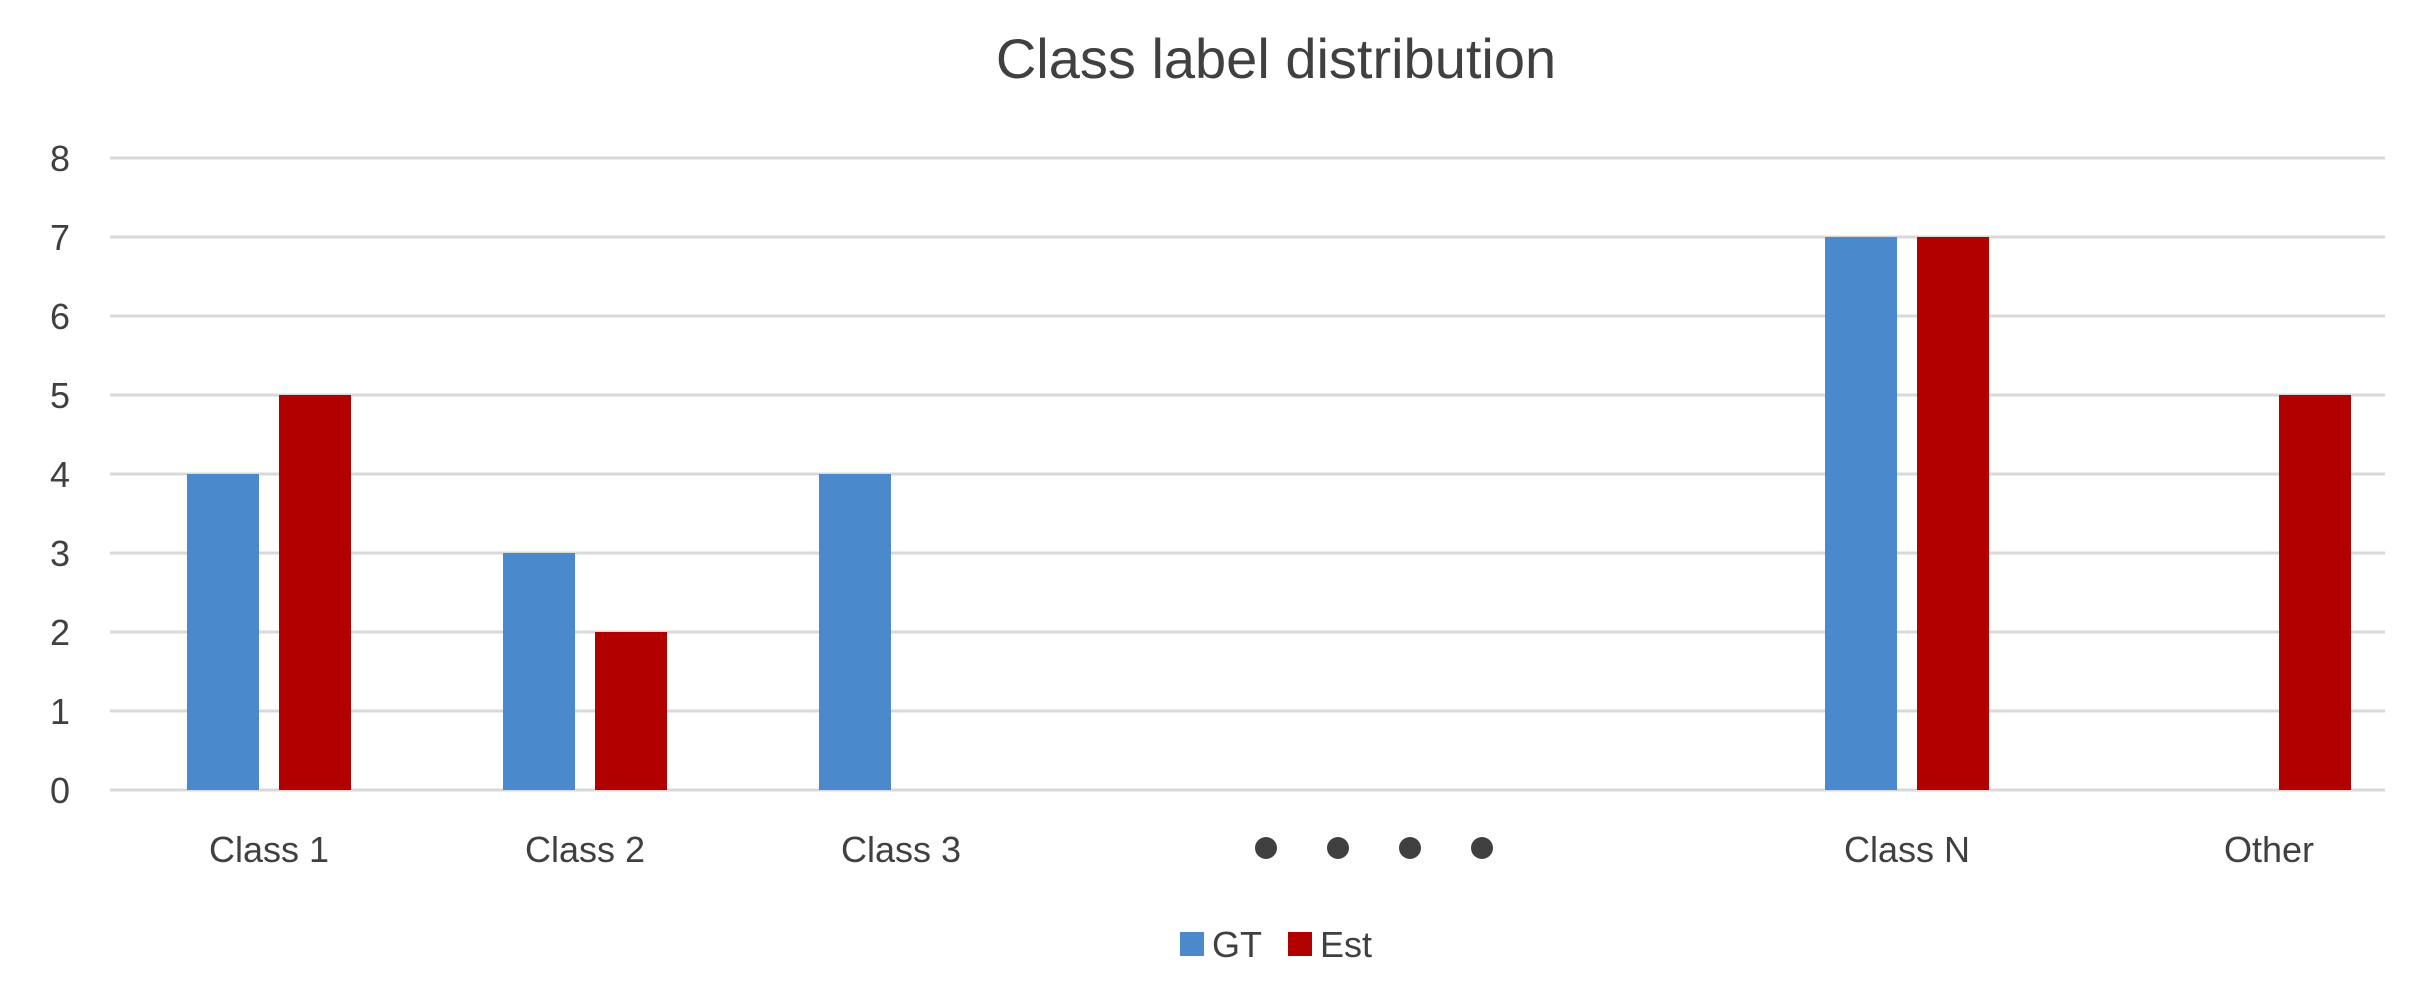  What do you see at coordinates (1907, 849) in the screenshot?
I see `x-tick-label: Class N` at bounding box center [1907, 849].